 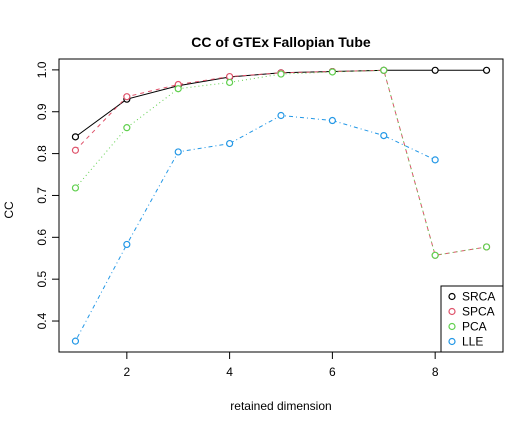 What do you see at coordinates (478, 312) in the screenshot?
I see `legend-label-spca: SPCA` at bounding box center [478, 312].